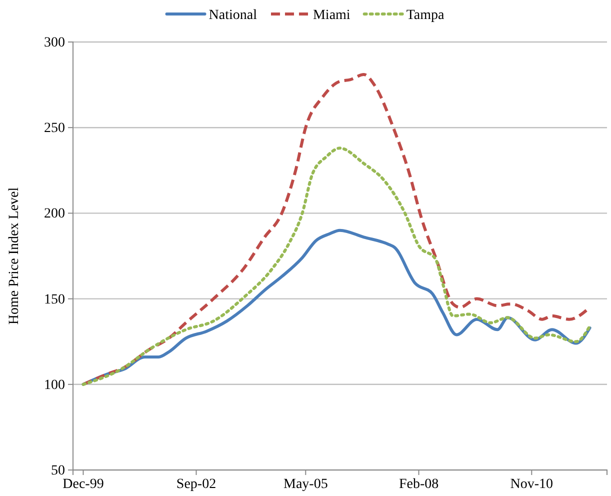  Describe the element at coordinates (305, 484) in the screenshot. I see `x-tick-label: May-05` at that location.